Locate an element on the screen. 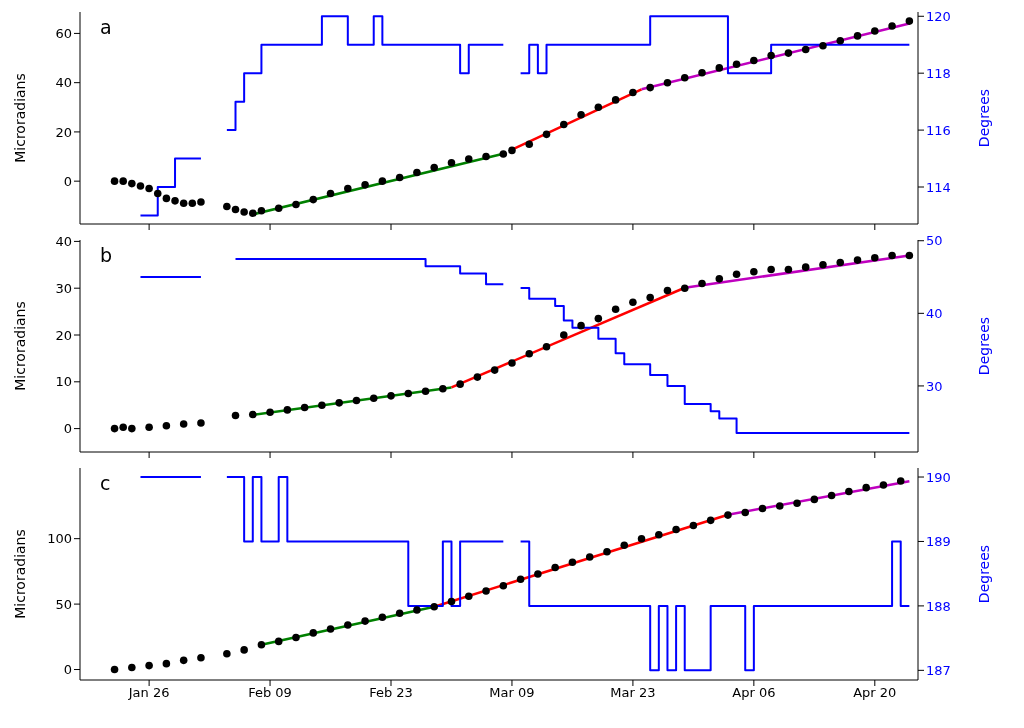  y2-tick-label: 188 is located at coordinates (938, 606).